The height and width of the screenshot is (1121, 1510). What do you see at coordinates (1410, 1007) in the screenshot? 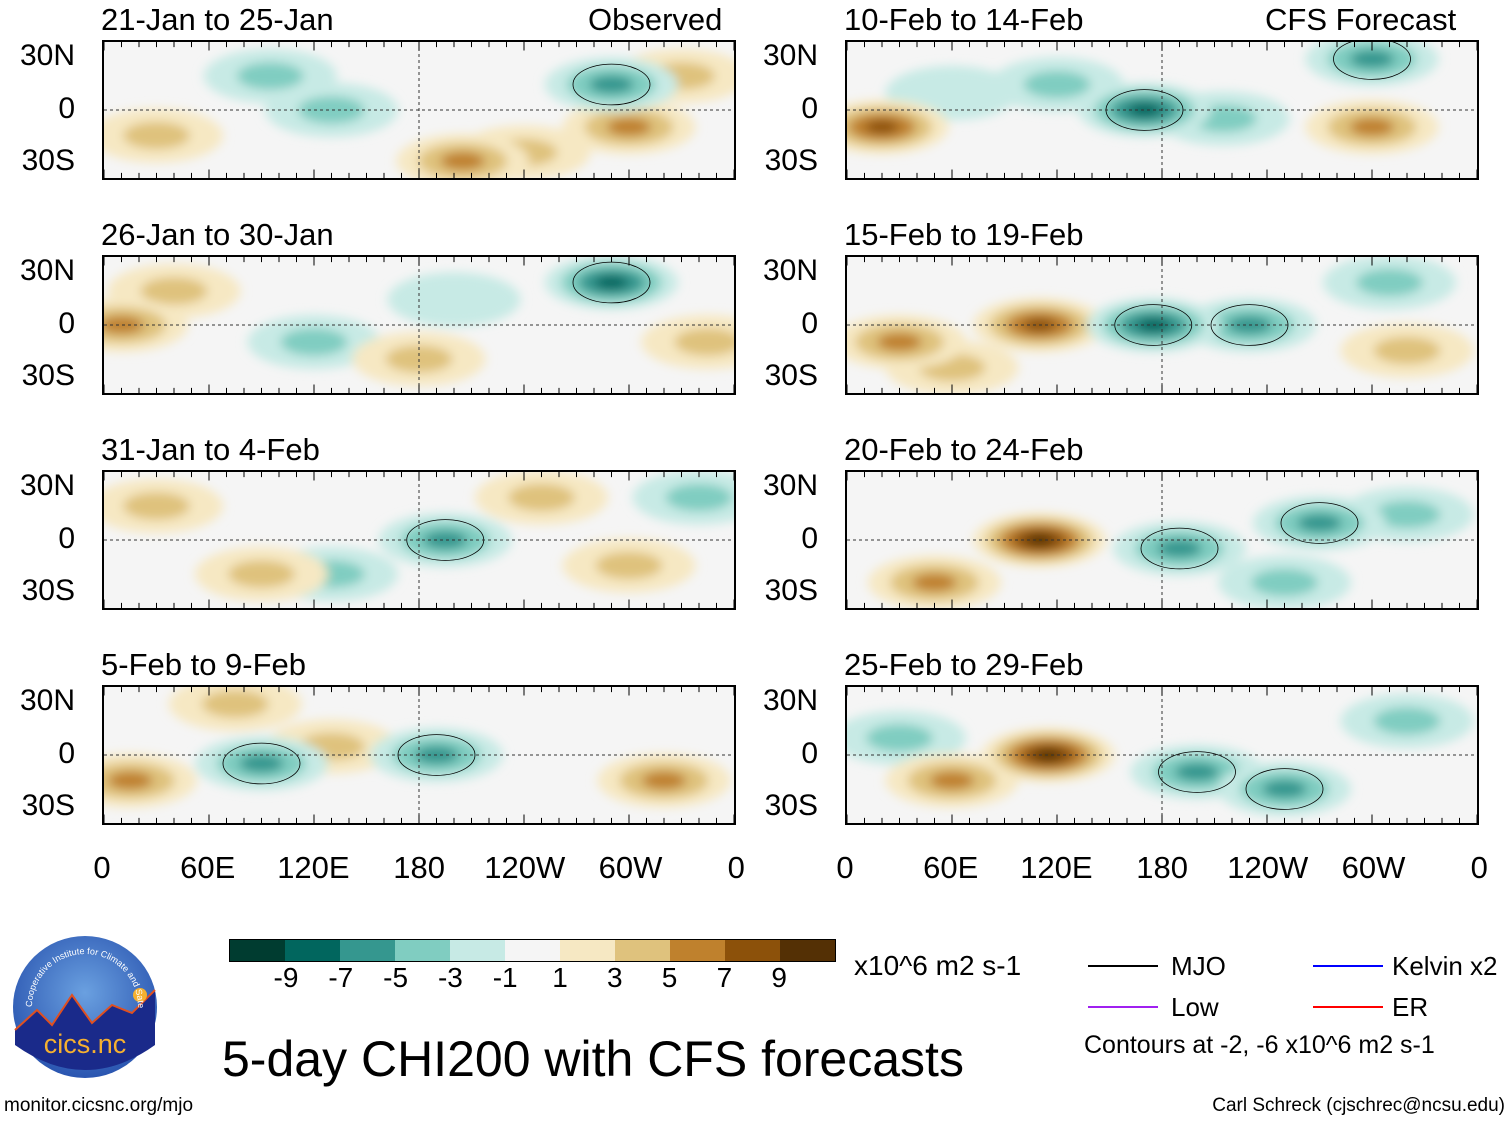
I see `legend-er: ER` at bounding box center [1410, 1007].